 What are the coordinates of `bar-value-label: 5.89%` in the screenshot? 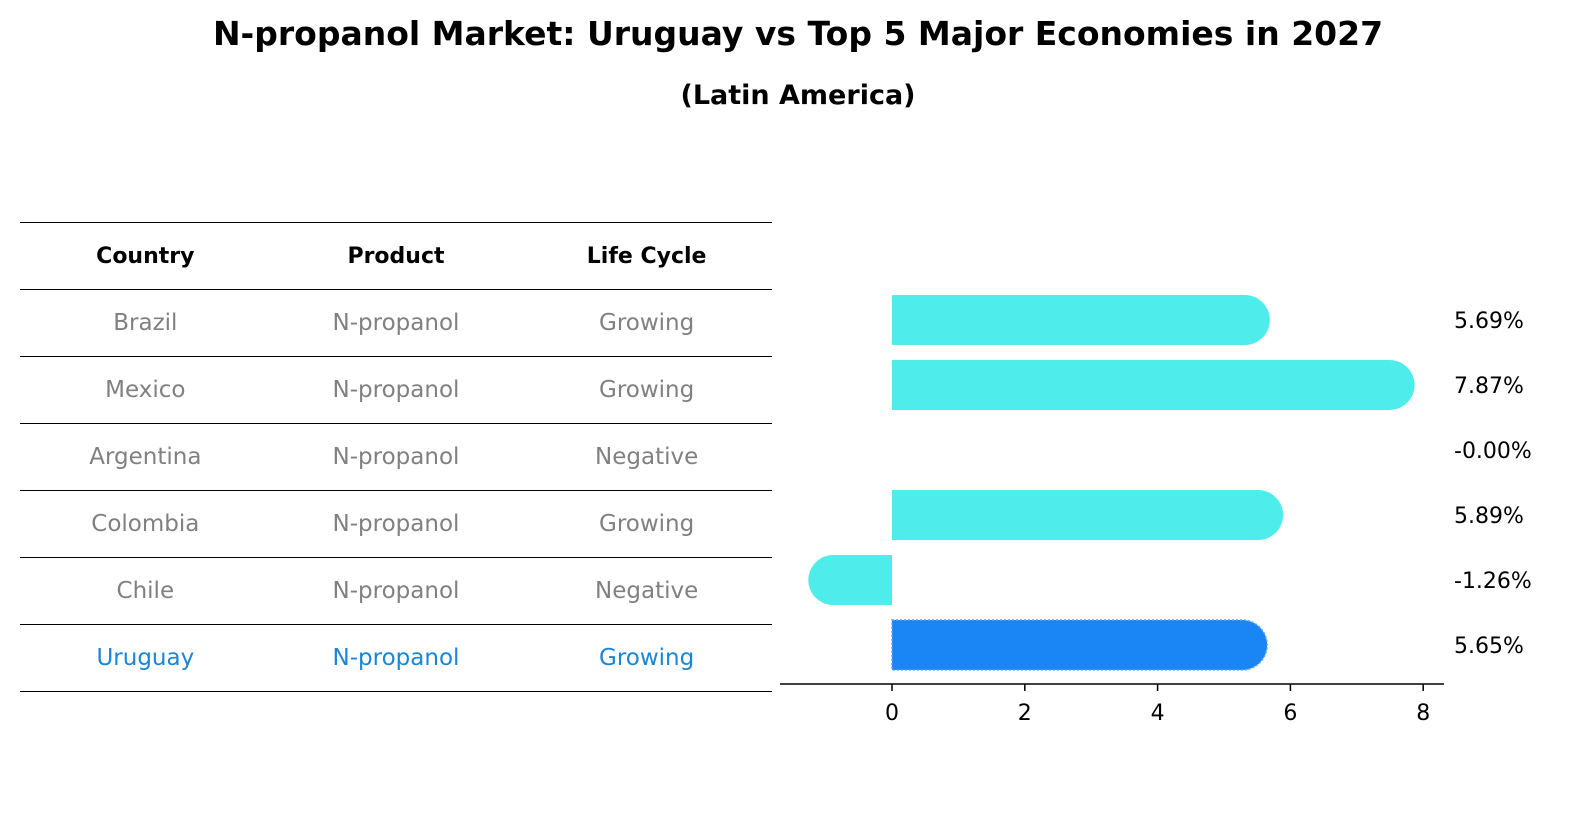 It's located at (1489, 516).